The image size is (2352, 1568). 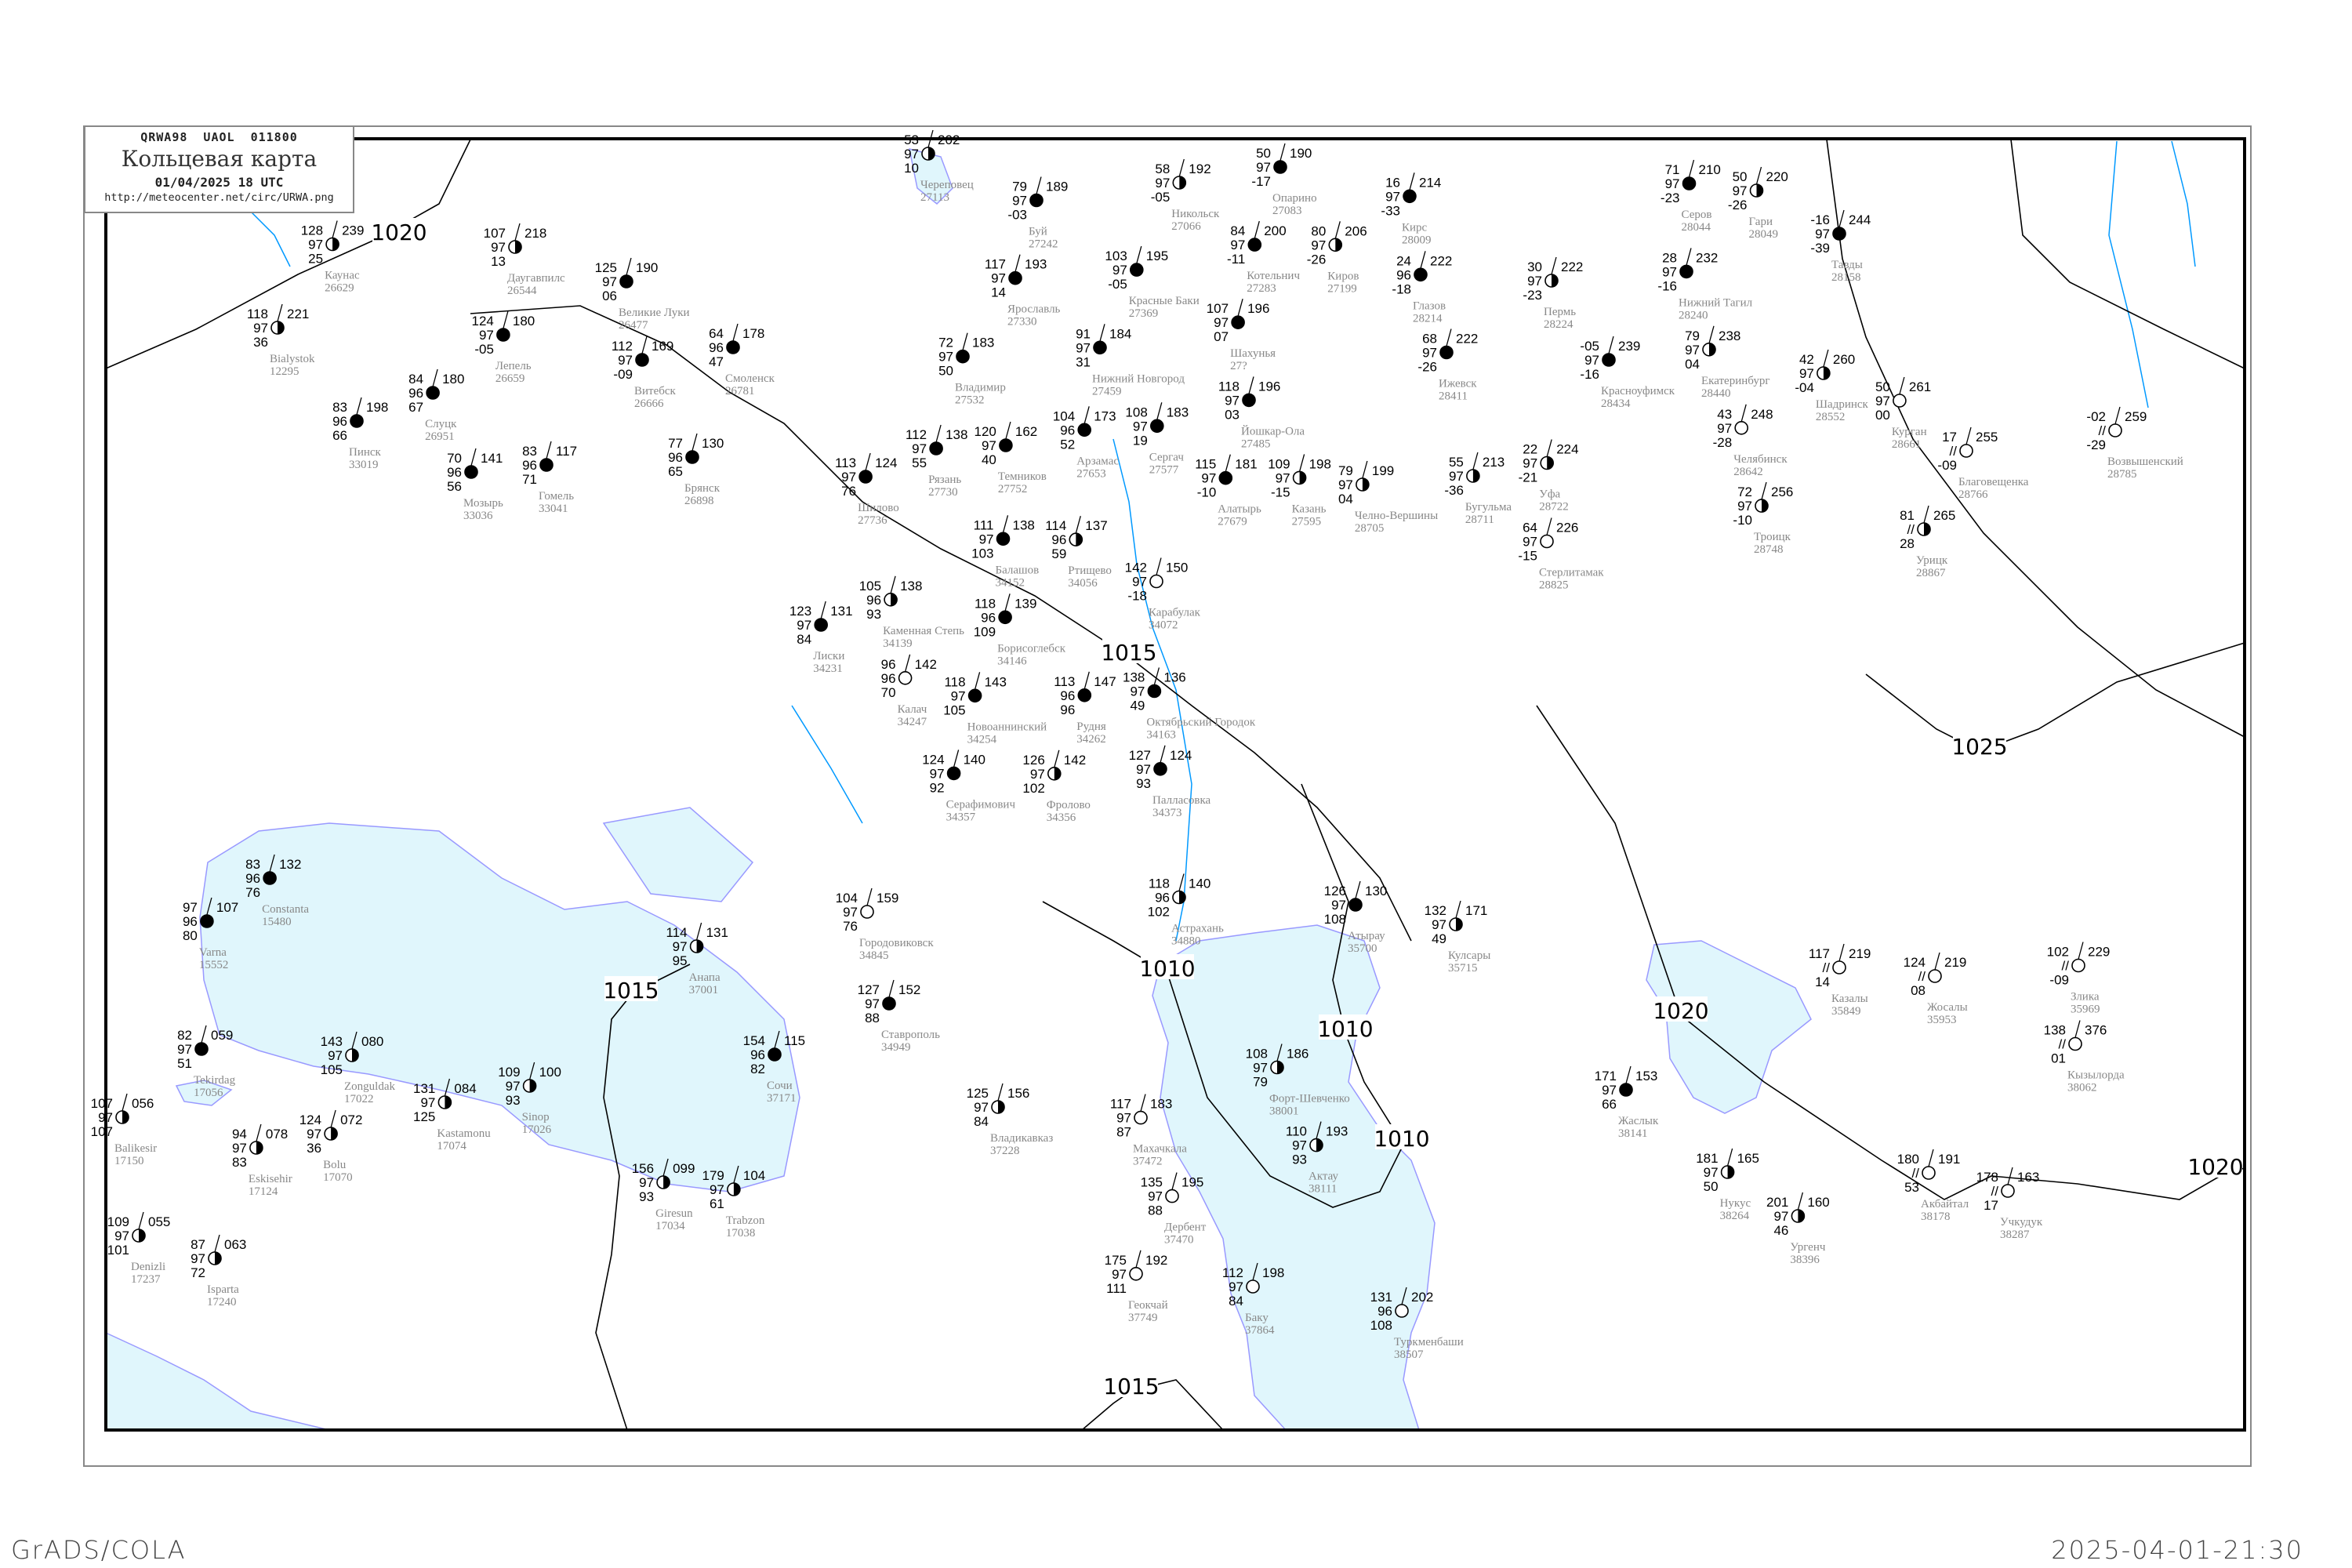 I want to click on station-28552: 4297-04 260 Шадринск28552, so click(x=1832, y=386).